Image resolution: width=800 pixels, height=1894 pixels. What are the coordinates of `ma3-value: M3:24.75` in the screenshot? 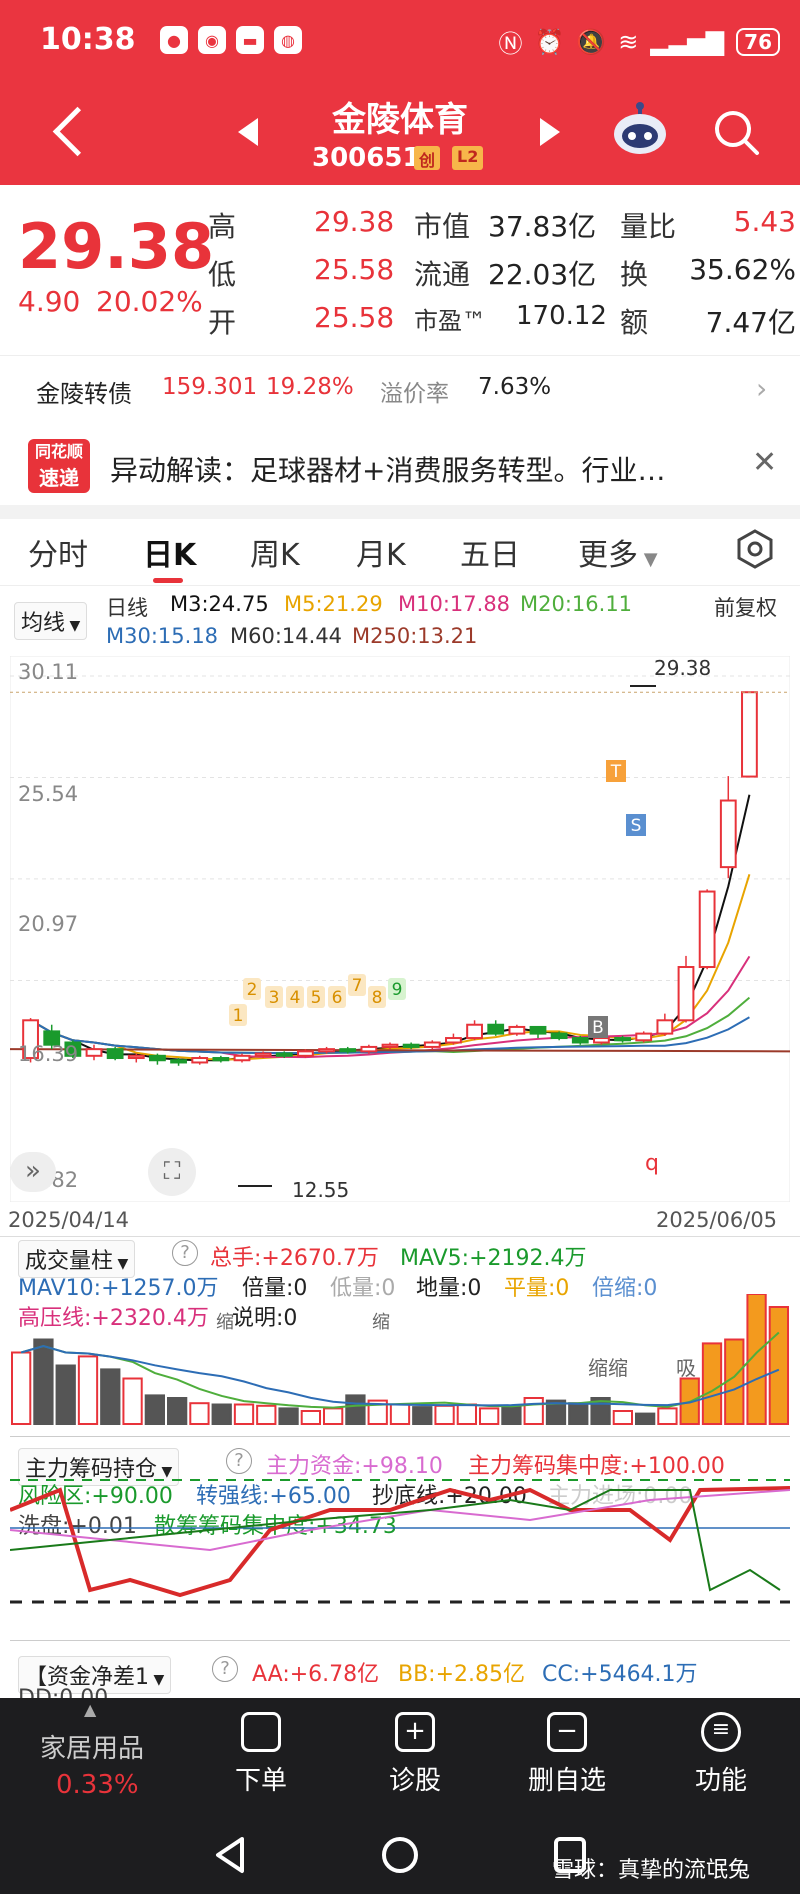 It's located at (219, 604).